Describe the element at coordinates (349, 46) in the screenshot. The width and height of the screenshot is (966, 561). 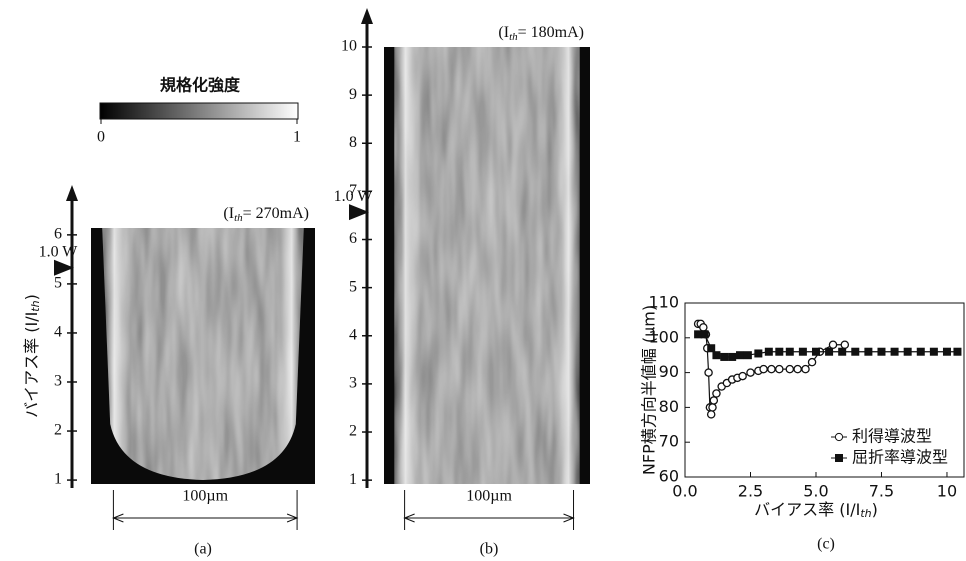
I see `y-tick-label: 10` at that location.